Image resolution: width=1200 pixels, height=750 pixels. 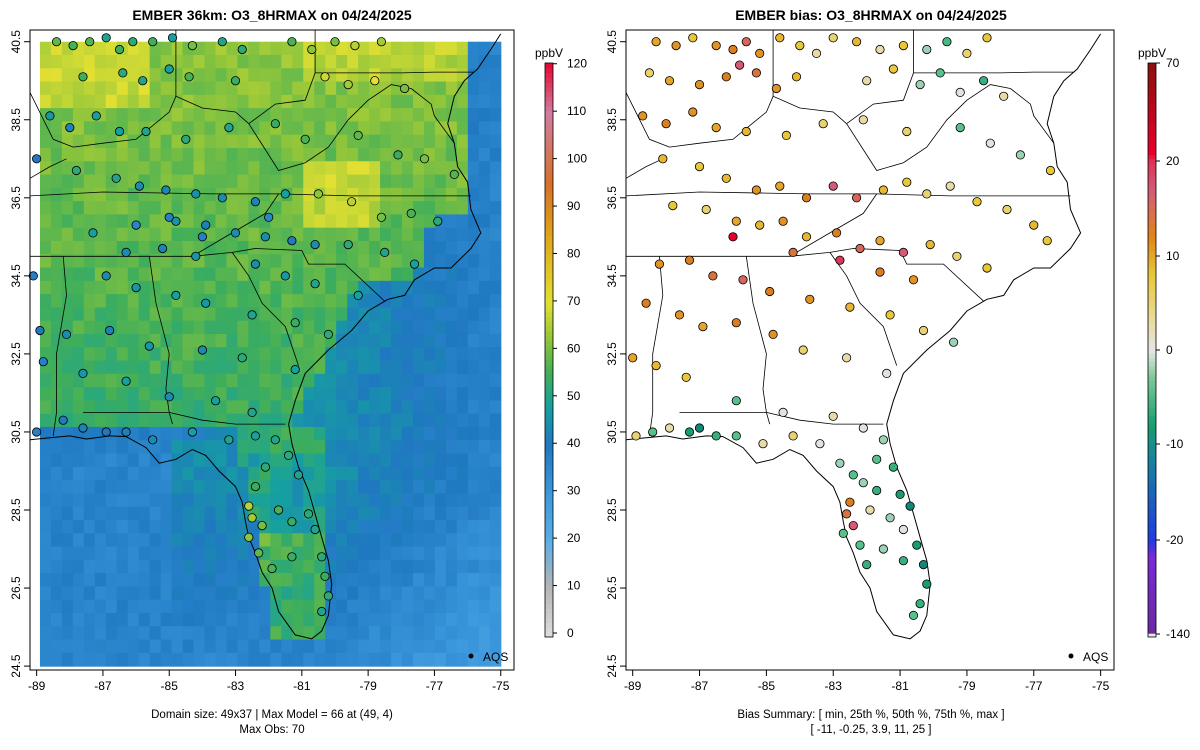 What do you see at coordinates (16, 276) in the screenshot?
I see `left-y-tick-label: 34.5` at bounding box center [16, 276].